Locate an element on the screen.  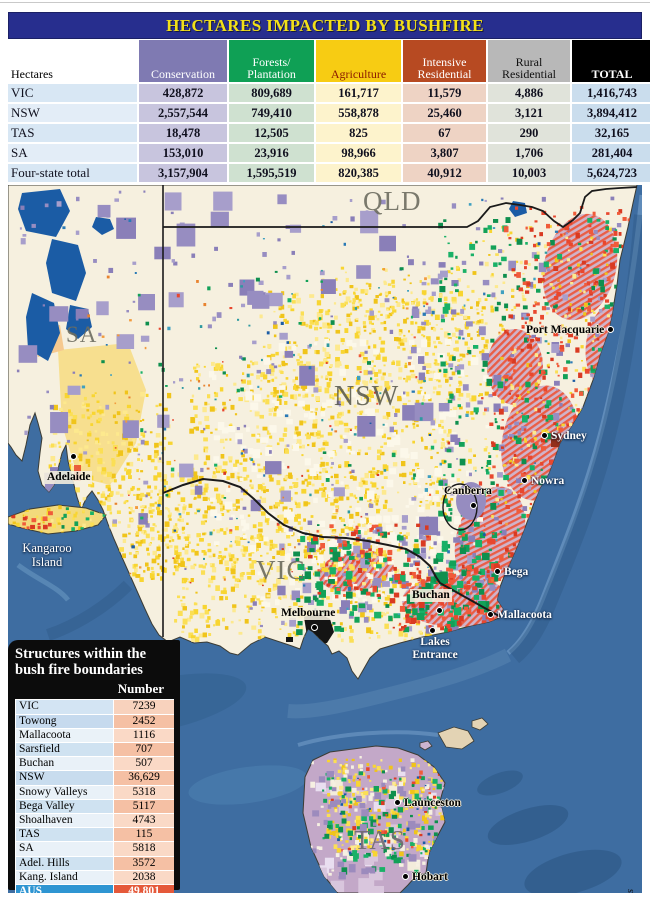
column-header-total: TOTAL is located at coordinates (611, 61).